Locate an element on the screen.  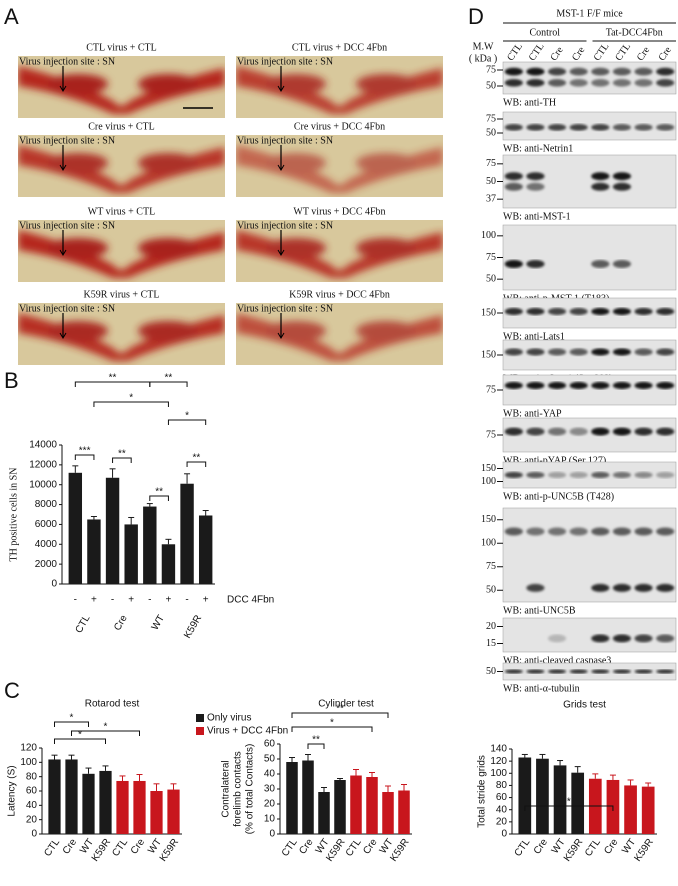
y-tick-label: 30 is located at coordinates (270, 789).